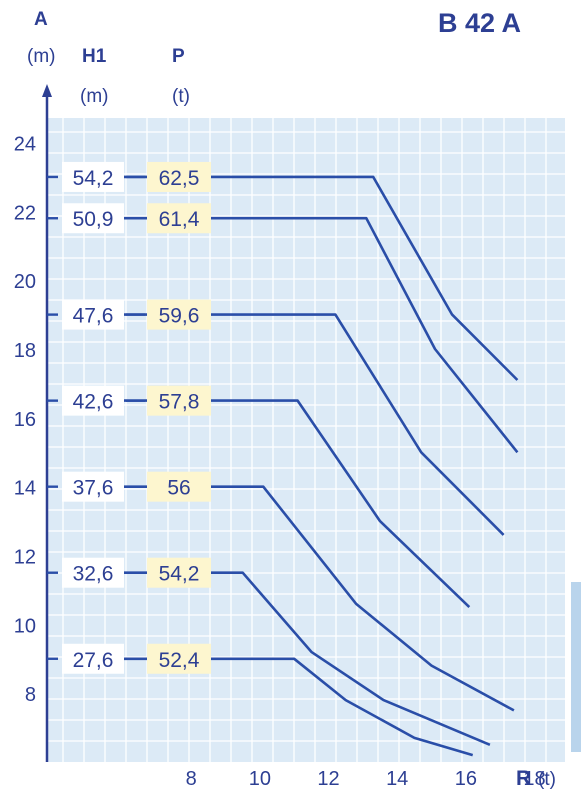  I want to click on p-value-label: 62,5, so click(179, 178).